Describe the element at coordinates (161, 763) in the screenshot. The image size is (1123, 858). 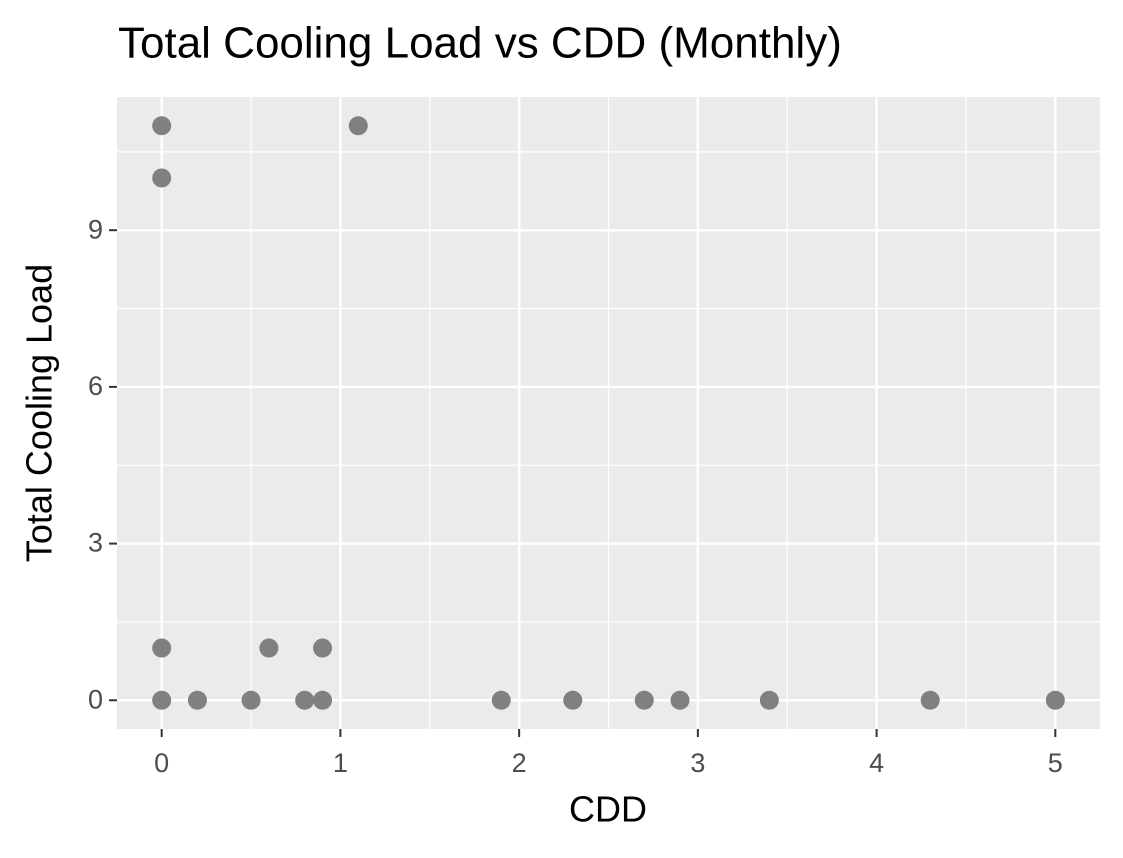
I see `x-tick-label: 0` at that location.